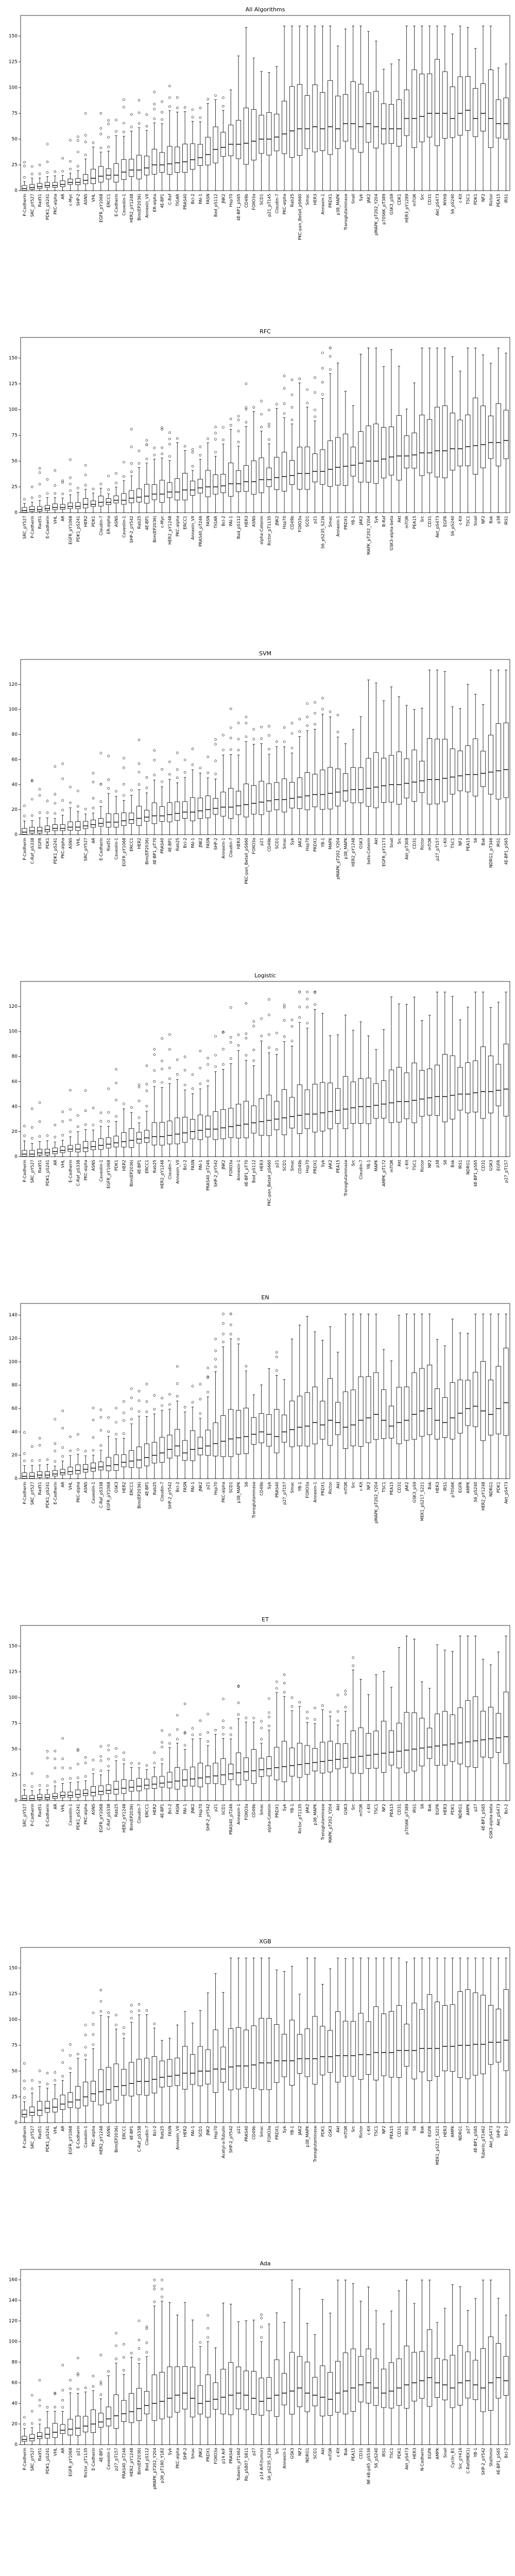  Describe the element at coordinates (384, 209) in the screenshot. I see `x-tick-label: p70S6K_pT389` at that location.